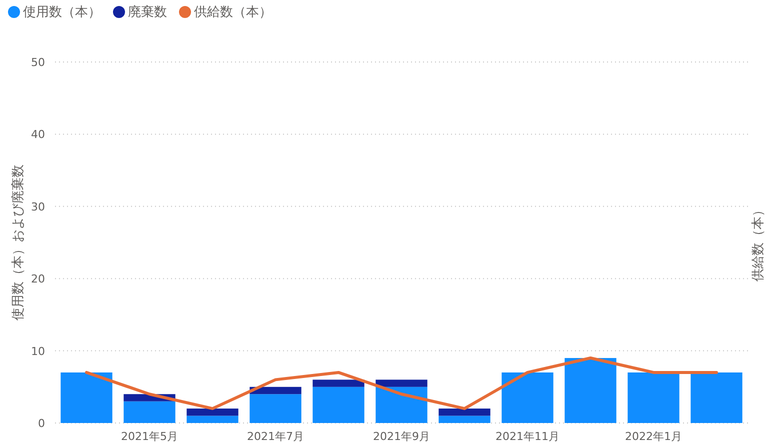 This screenshot has width=771, height=443. What do you see at coordinates (149, 436) in the screenshot?
I see `x-tick-label: 2021年5月` at bounding box center [149, 436].